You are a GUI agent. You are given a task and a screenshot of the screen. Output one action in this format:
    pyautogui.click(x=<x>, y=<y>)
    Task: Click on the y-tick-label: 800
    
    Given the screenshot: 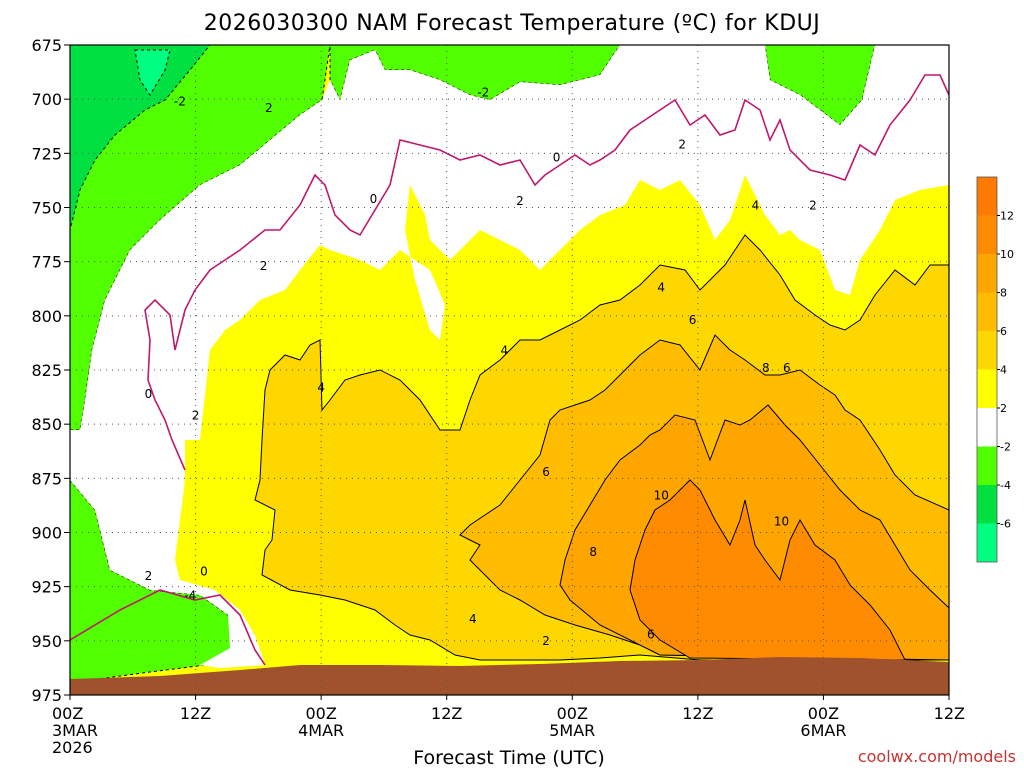 What is the action you would take?
    pyautogui.click(x=46, y=316)
    